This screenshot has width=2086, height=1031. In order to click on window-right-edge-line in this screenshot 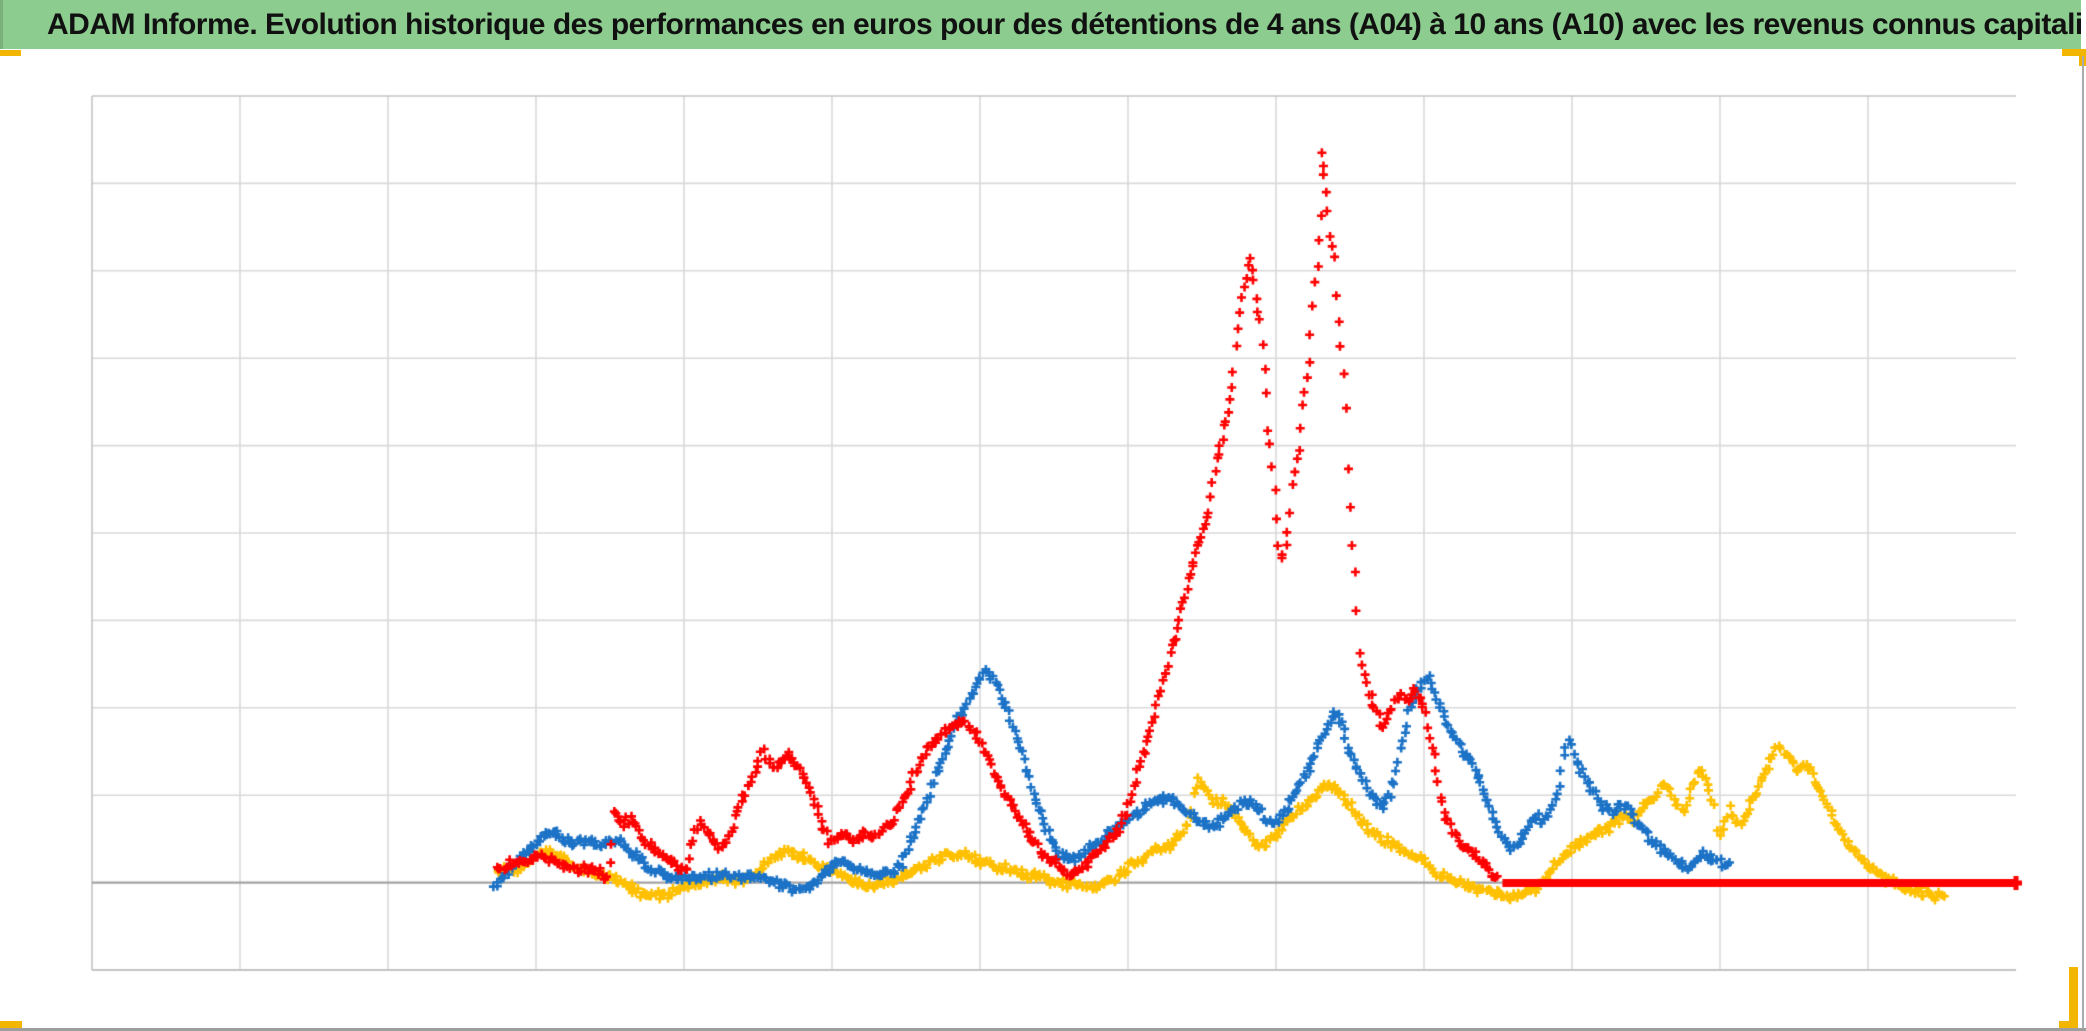, I will do `click(2083, 543)`.